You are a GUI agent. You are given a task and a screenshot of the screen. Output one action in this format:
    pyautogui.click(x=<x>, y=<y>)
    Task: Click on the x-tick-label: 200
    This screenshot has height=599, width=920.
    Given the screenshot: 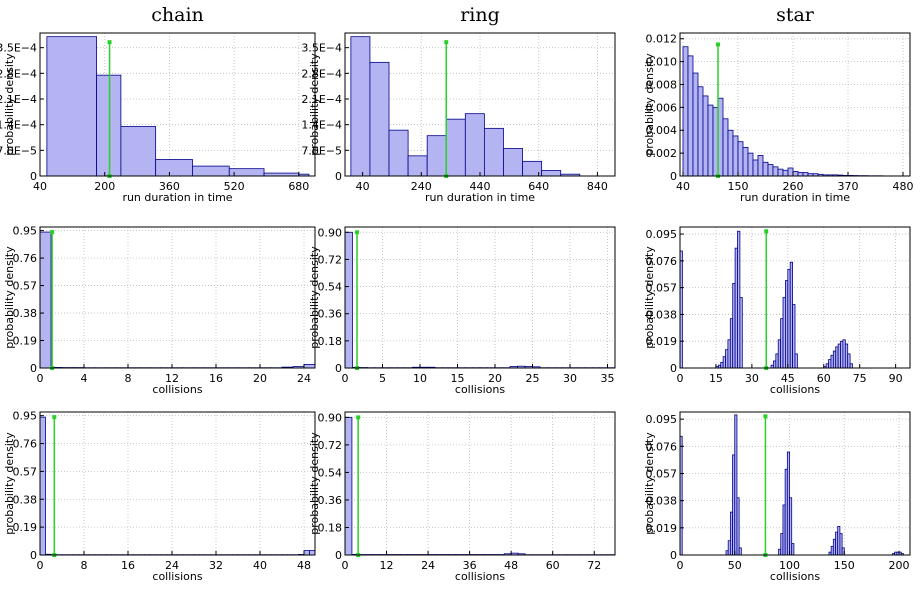 What is the action you would take?
    pyautogui.click(x=104, y=186)
    